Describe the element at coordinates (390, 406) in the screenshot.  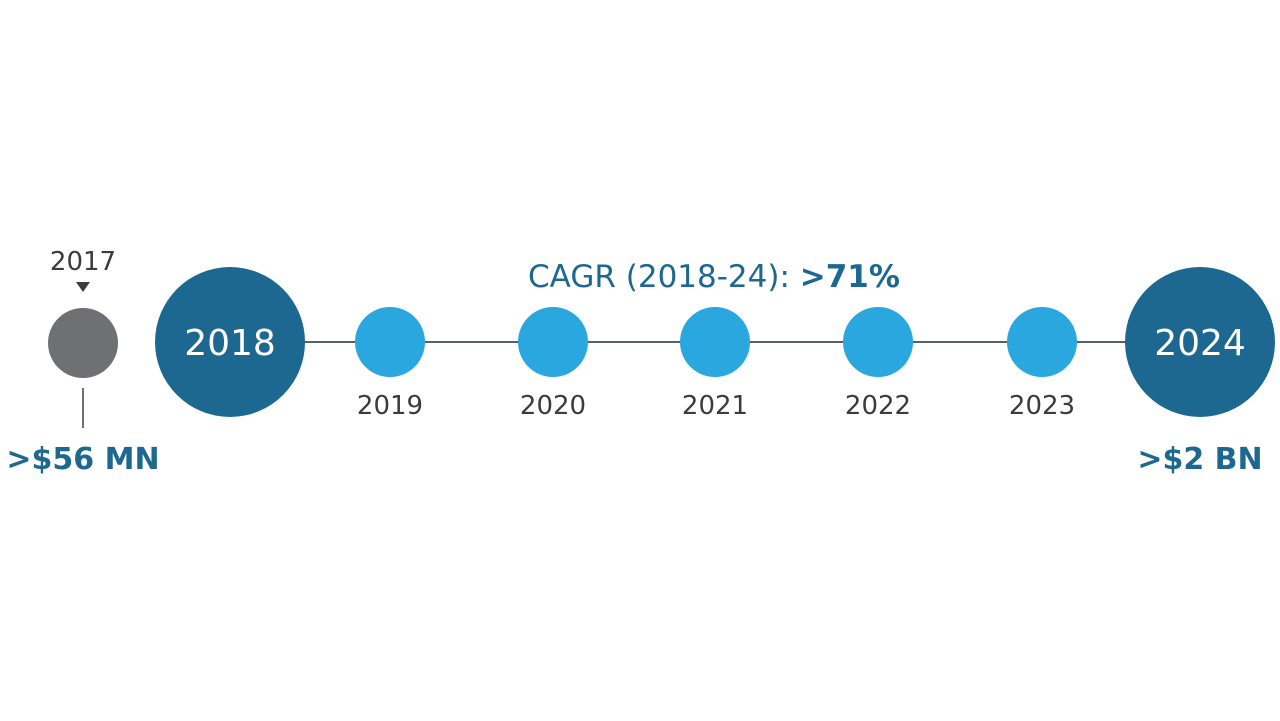
I see `milestone-year-2019: 2019` at that location.